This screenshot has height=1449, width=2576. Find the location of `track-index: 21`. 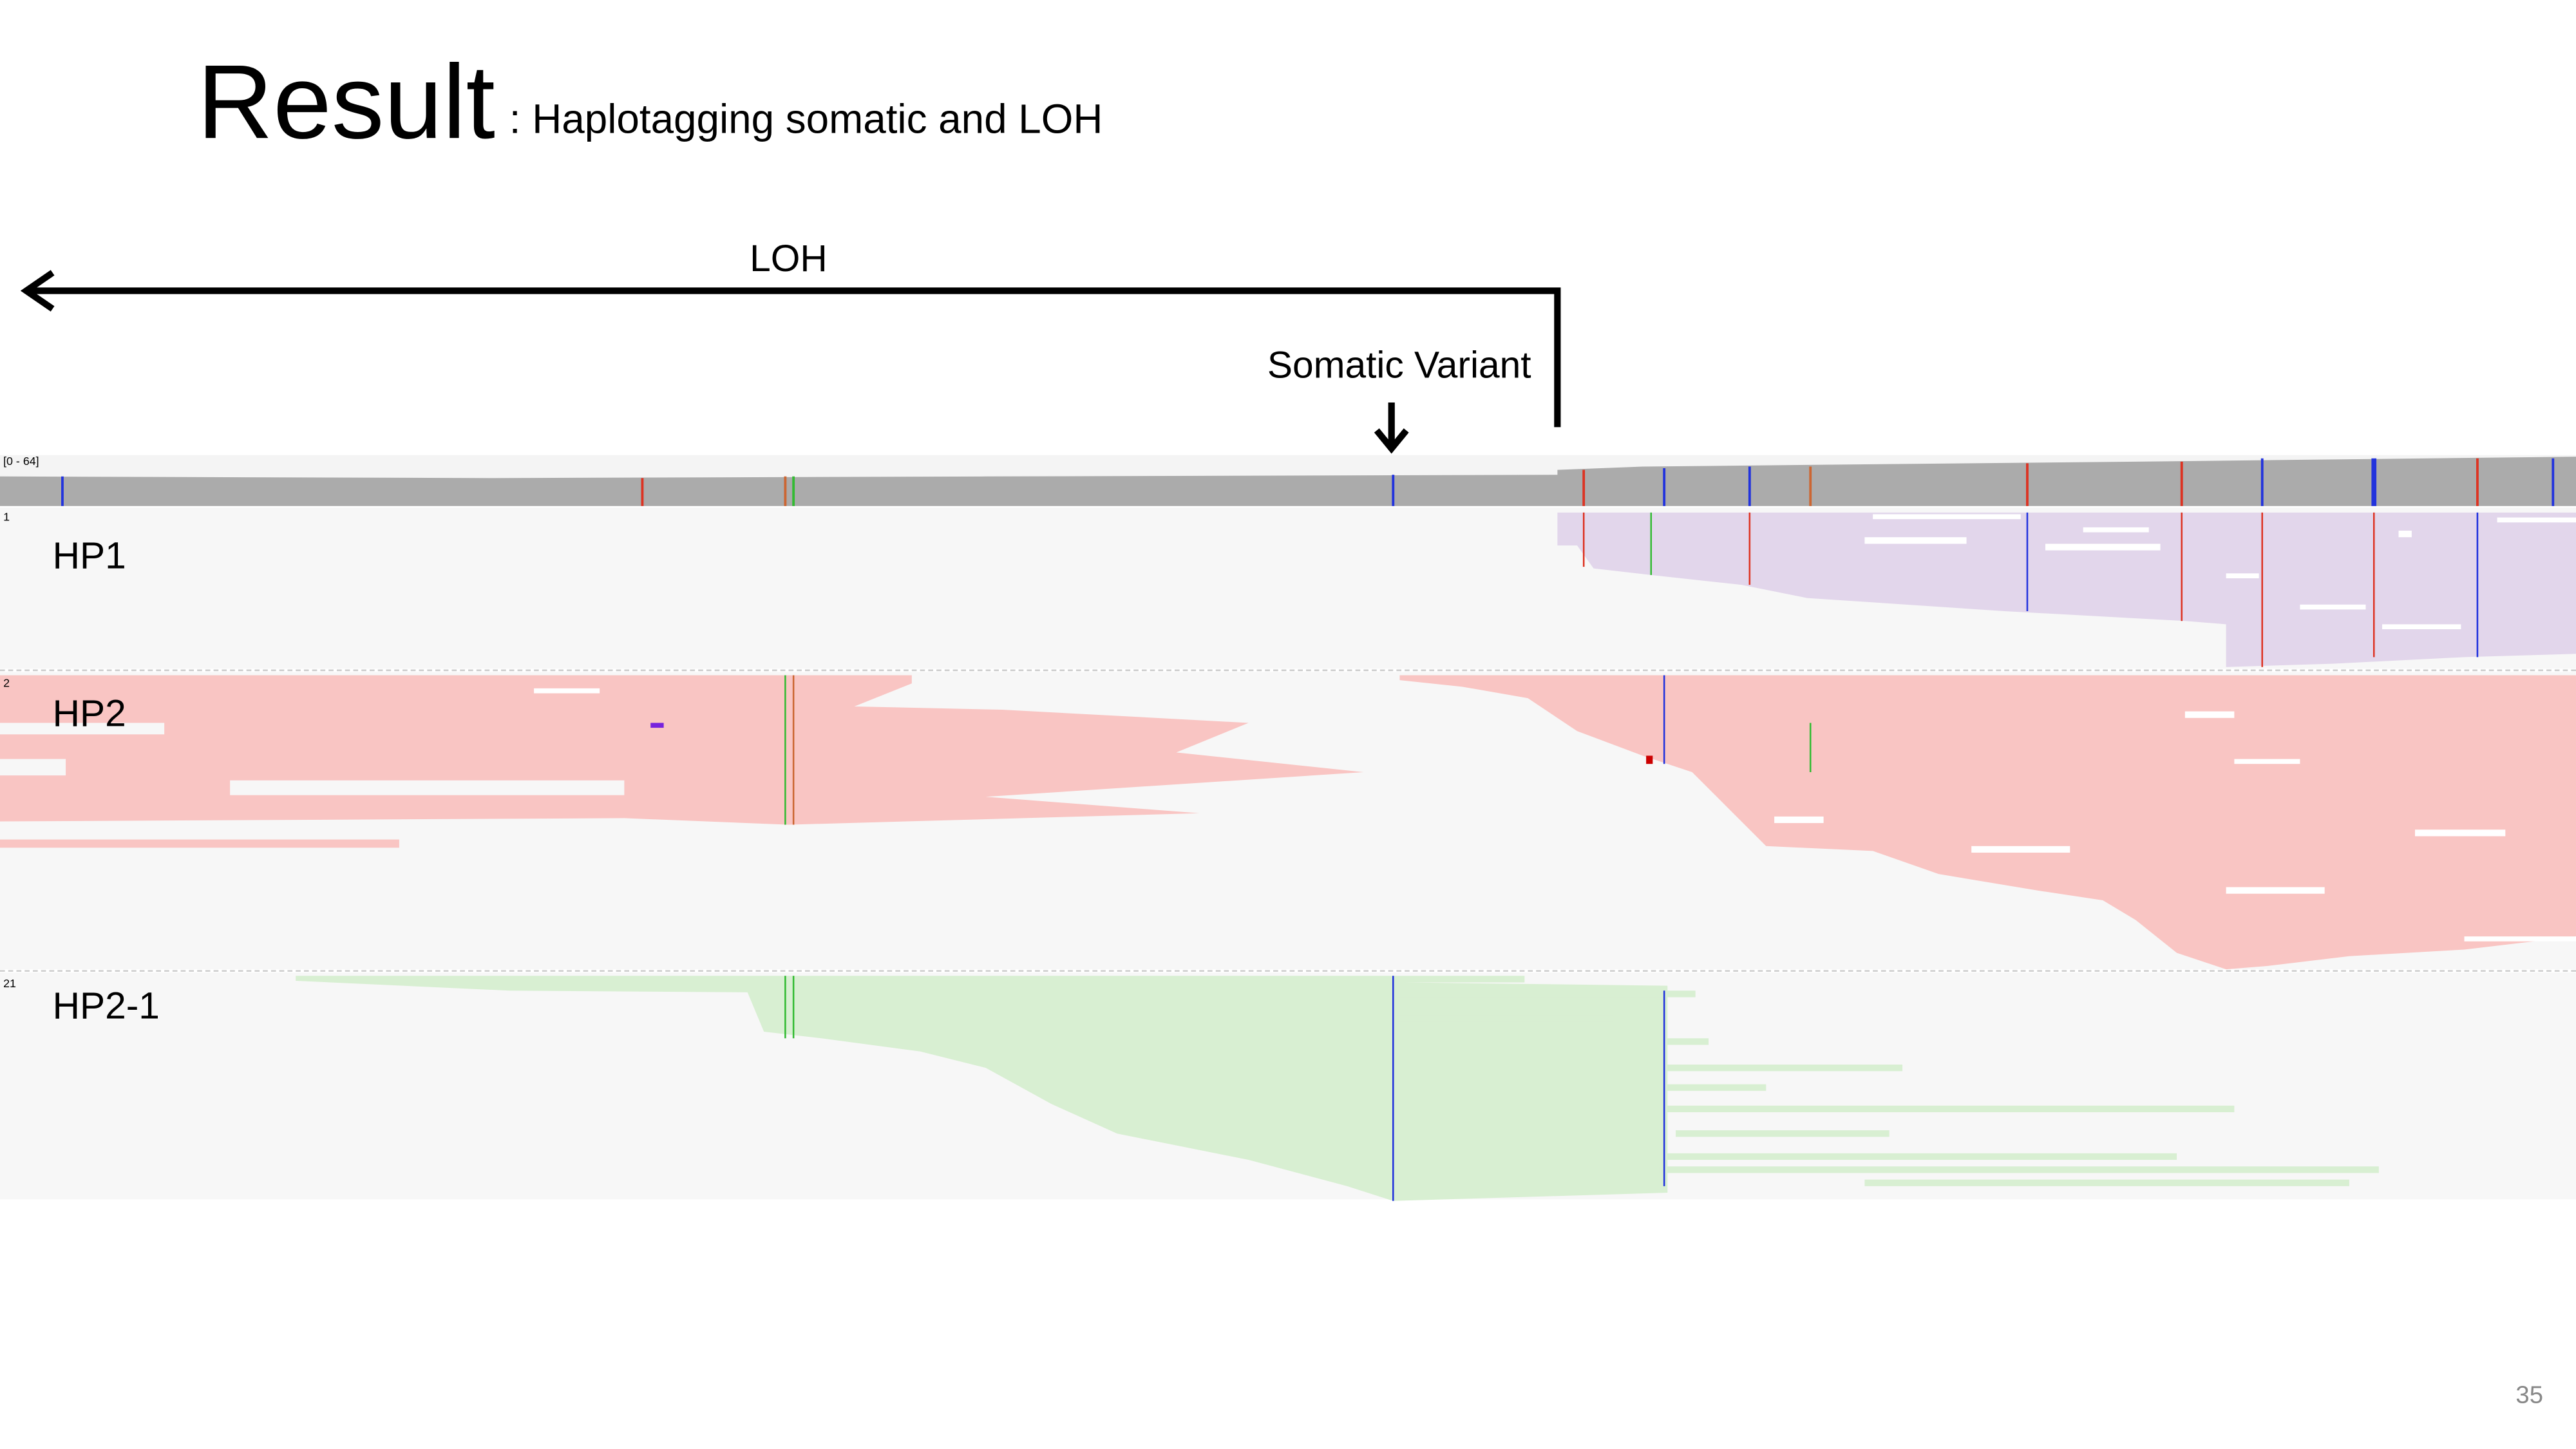

track-index: 21 is located at coordinates (9, 983).